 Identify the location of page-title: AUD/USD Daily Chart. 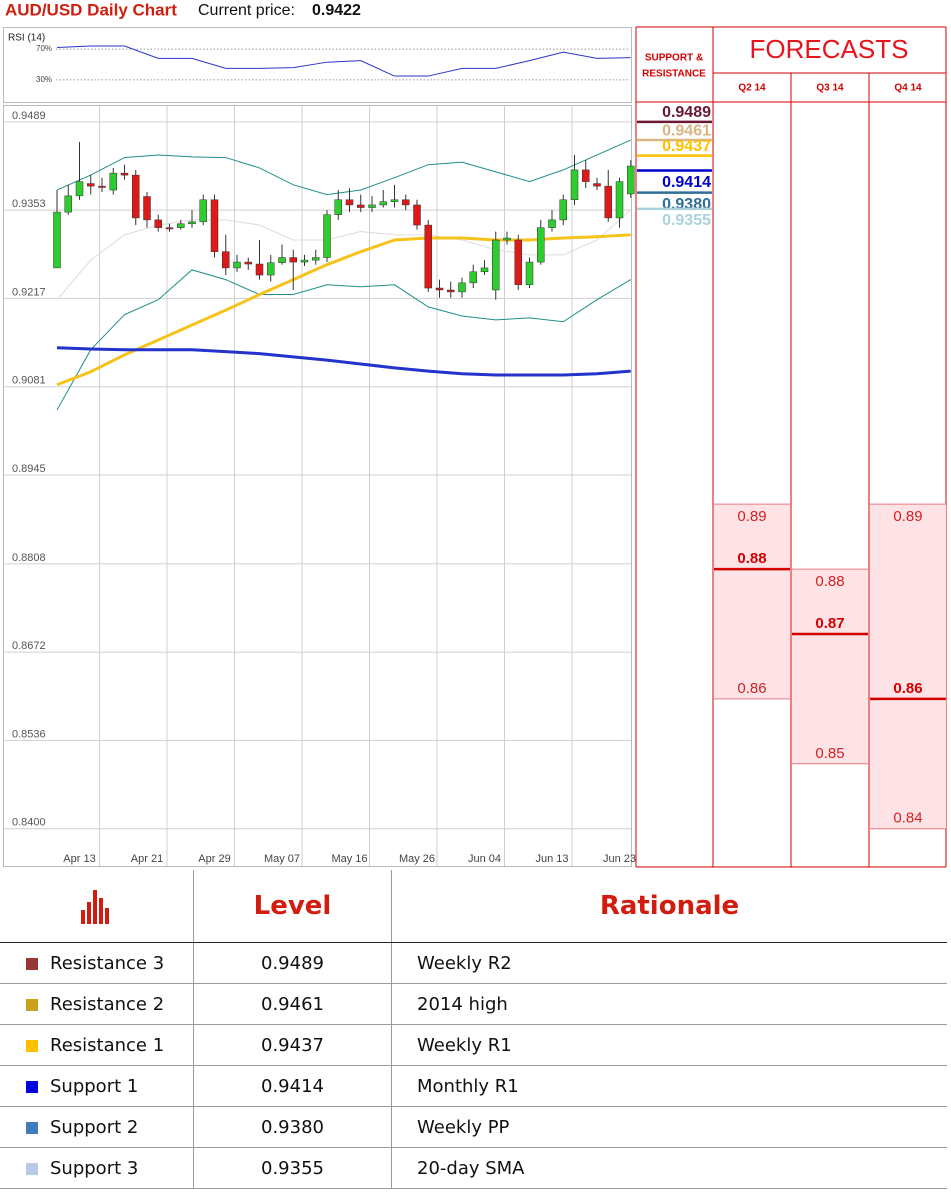
(91, 9).